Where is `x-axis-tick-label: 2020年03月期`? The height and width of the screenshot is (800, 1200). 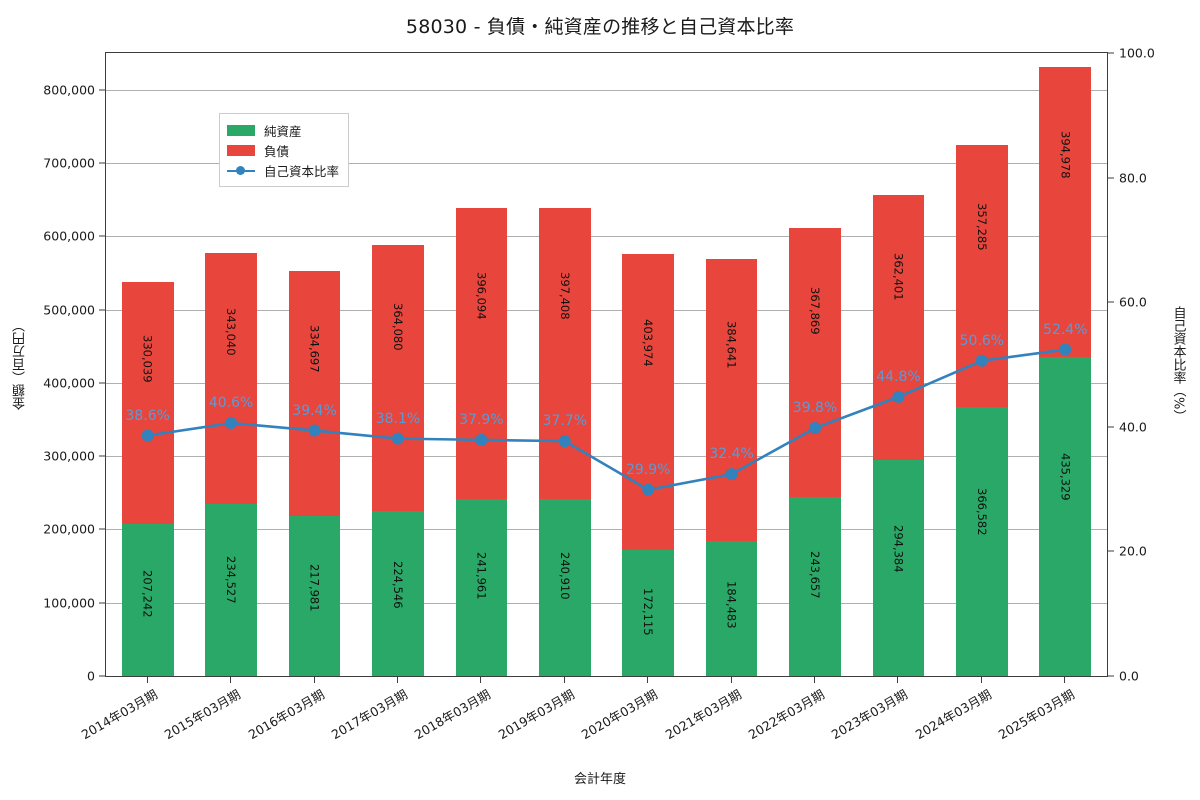 x-axis-tick-label: 2020年03月期 is located at coordinates (619, 714).